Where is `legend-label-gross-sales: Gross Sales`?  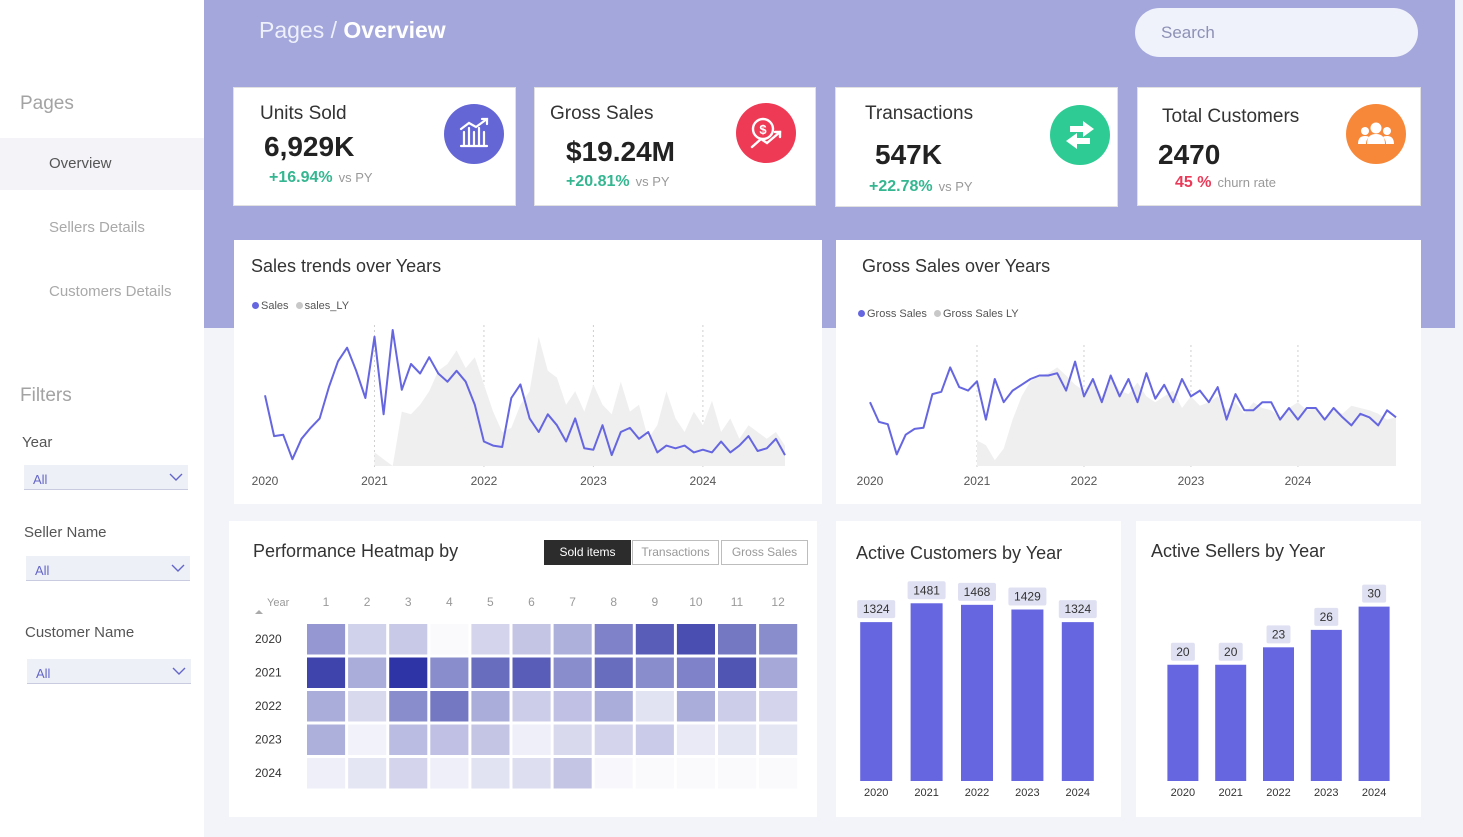 legend-label-gross-sales: Gross Sales is located at coordinates (897, 314).